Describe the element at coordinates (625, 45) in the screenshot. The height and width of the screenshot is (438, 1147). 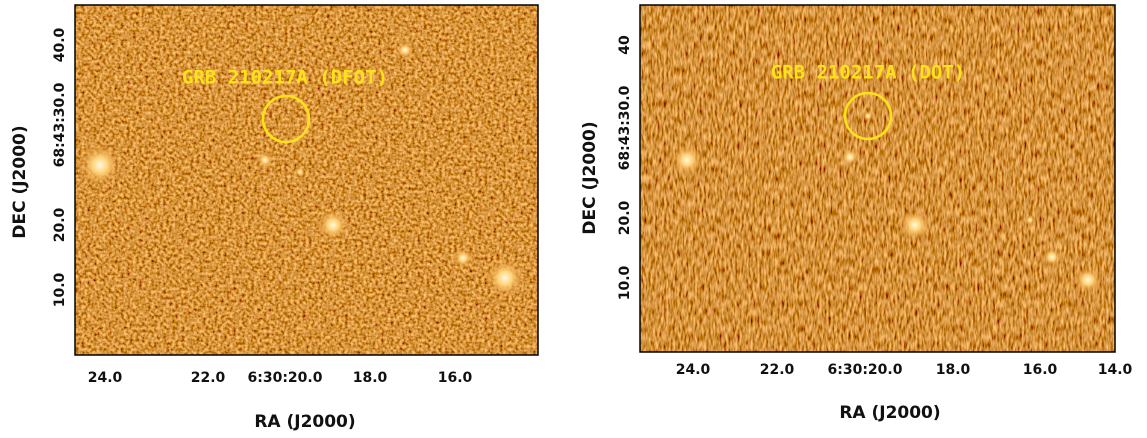
I see `y-tick-label: 40` at that location.